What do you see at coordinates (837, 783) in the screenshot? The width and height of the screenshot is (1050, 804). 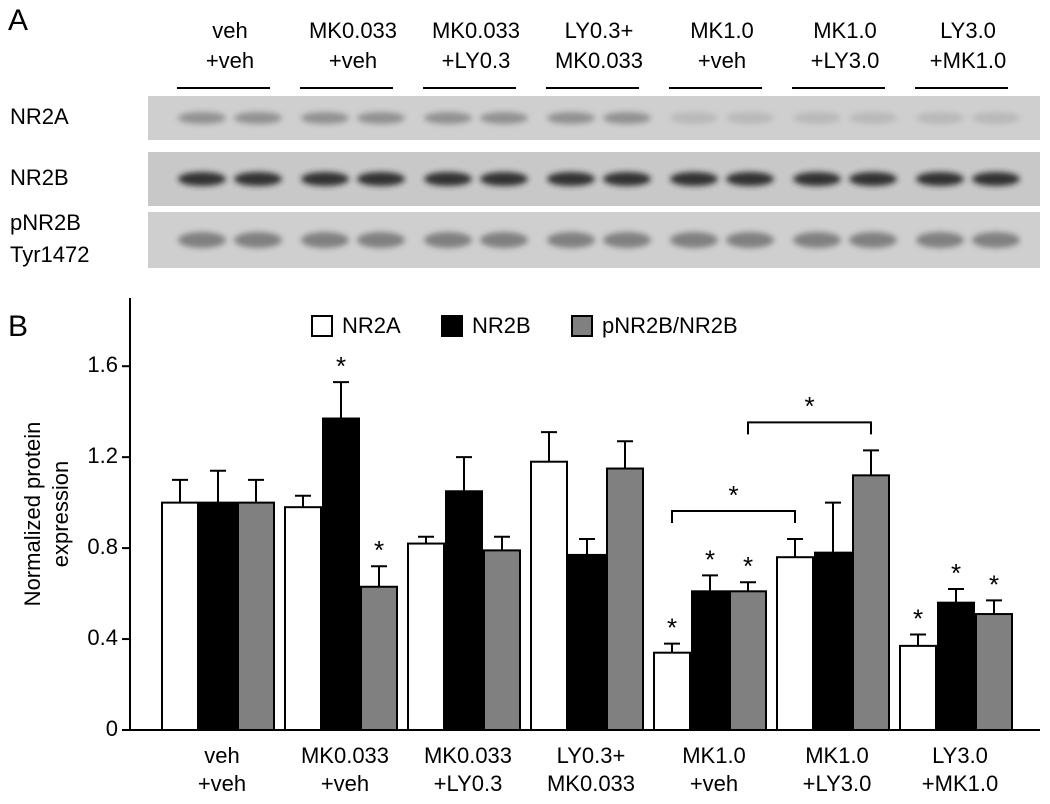 I see `x-tick-label: +LY3.0` at bounding box center [837, 783].